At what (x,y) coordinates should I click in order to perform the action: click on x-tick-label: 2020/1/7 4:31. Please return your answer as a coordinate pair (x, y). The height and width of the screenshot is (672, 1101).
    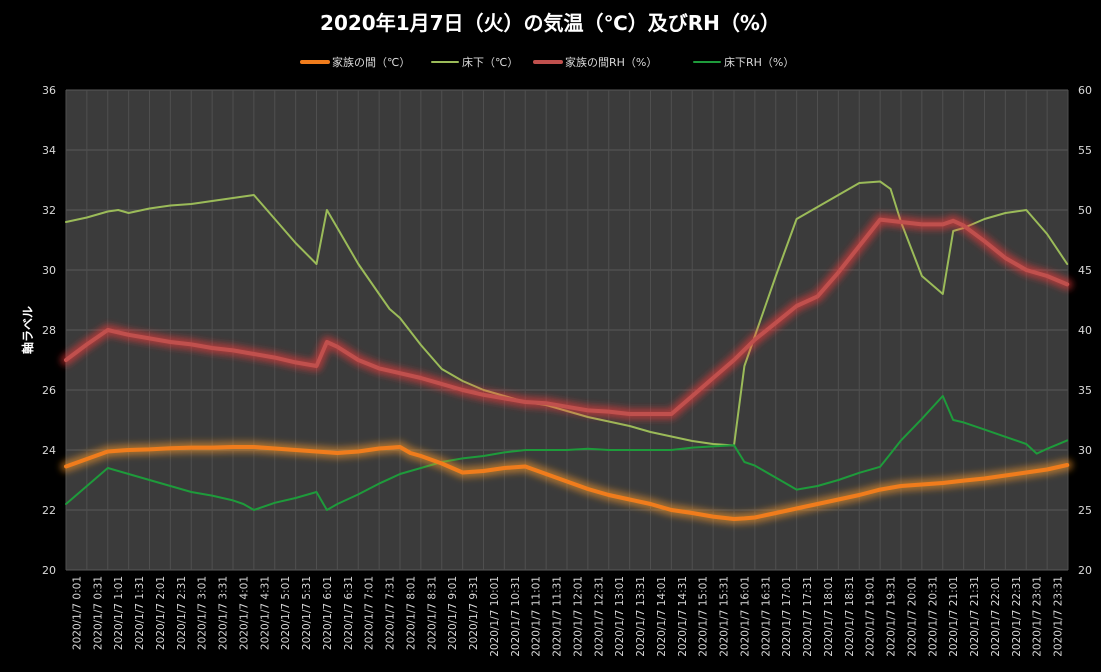
    Looking at the image, I should click on (265, 613).